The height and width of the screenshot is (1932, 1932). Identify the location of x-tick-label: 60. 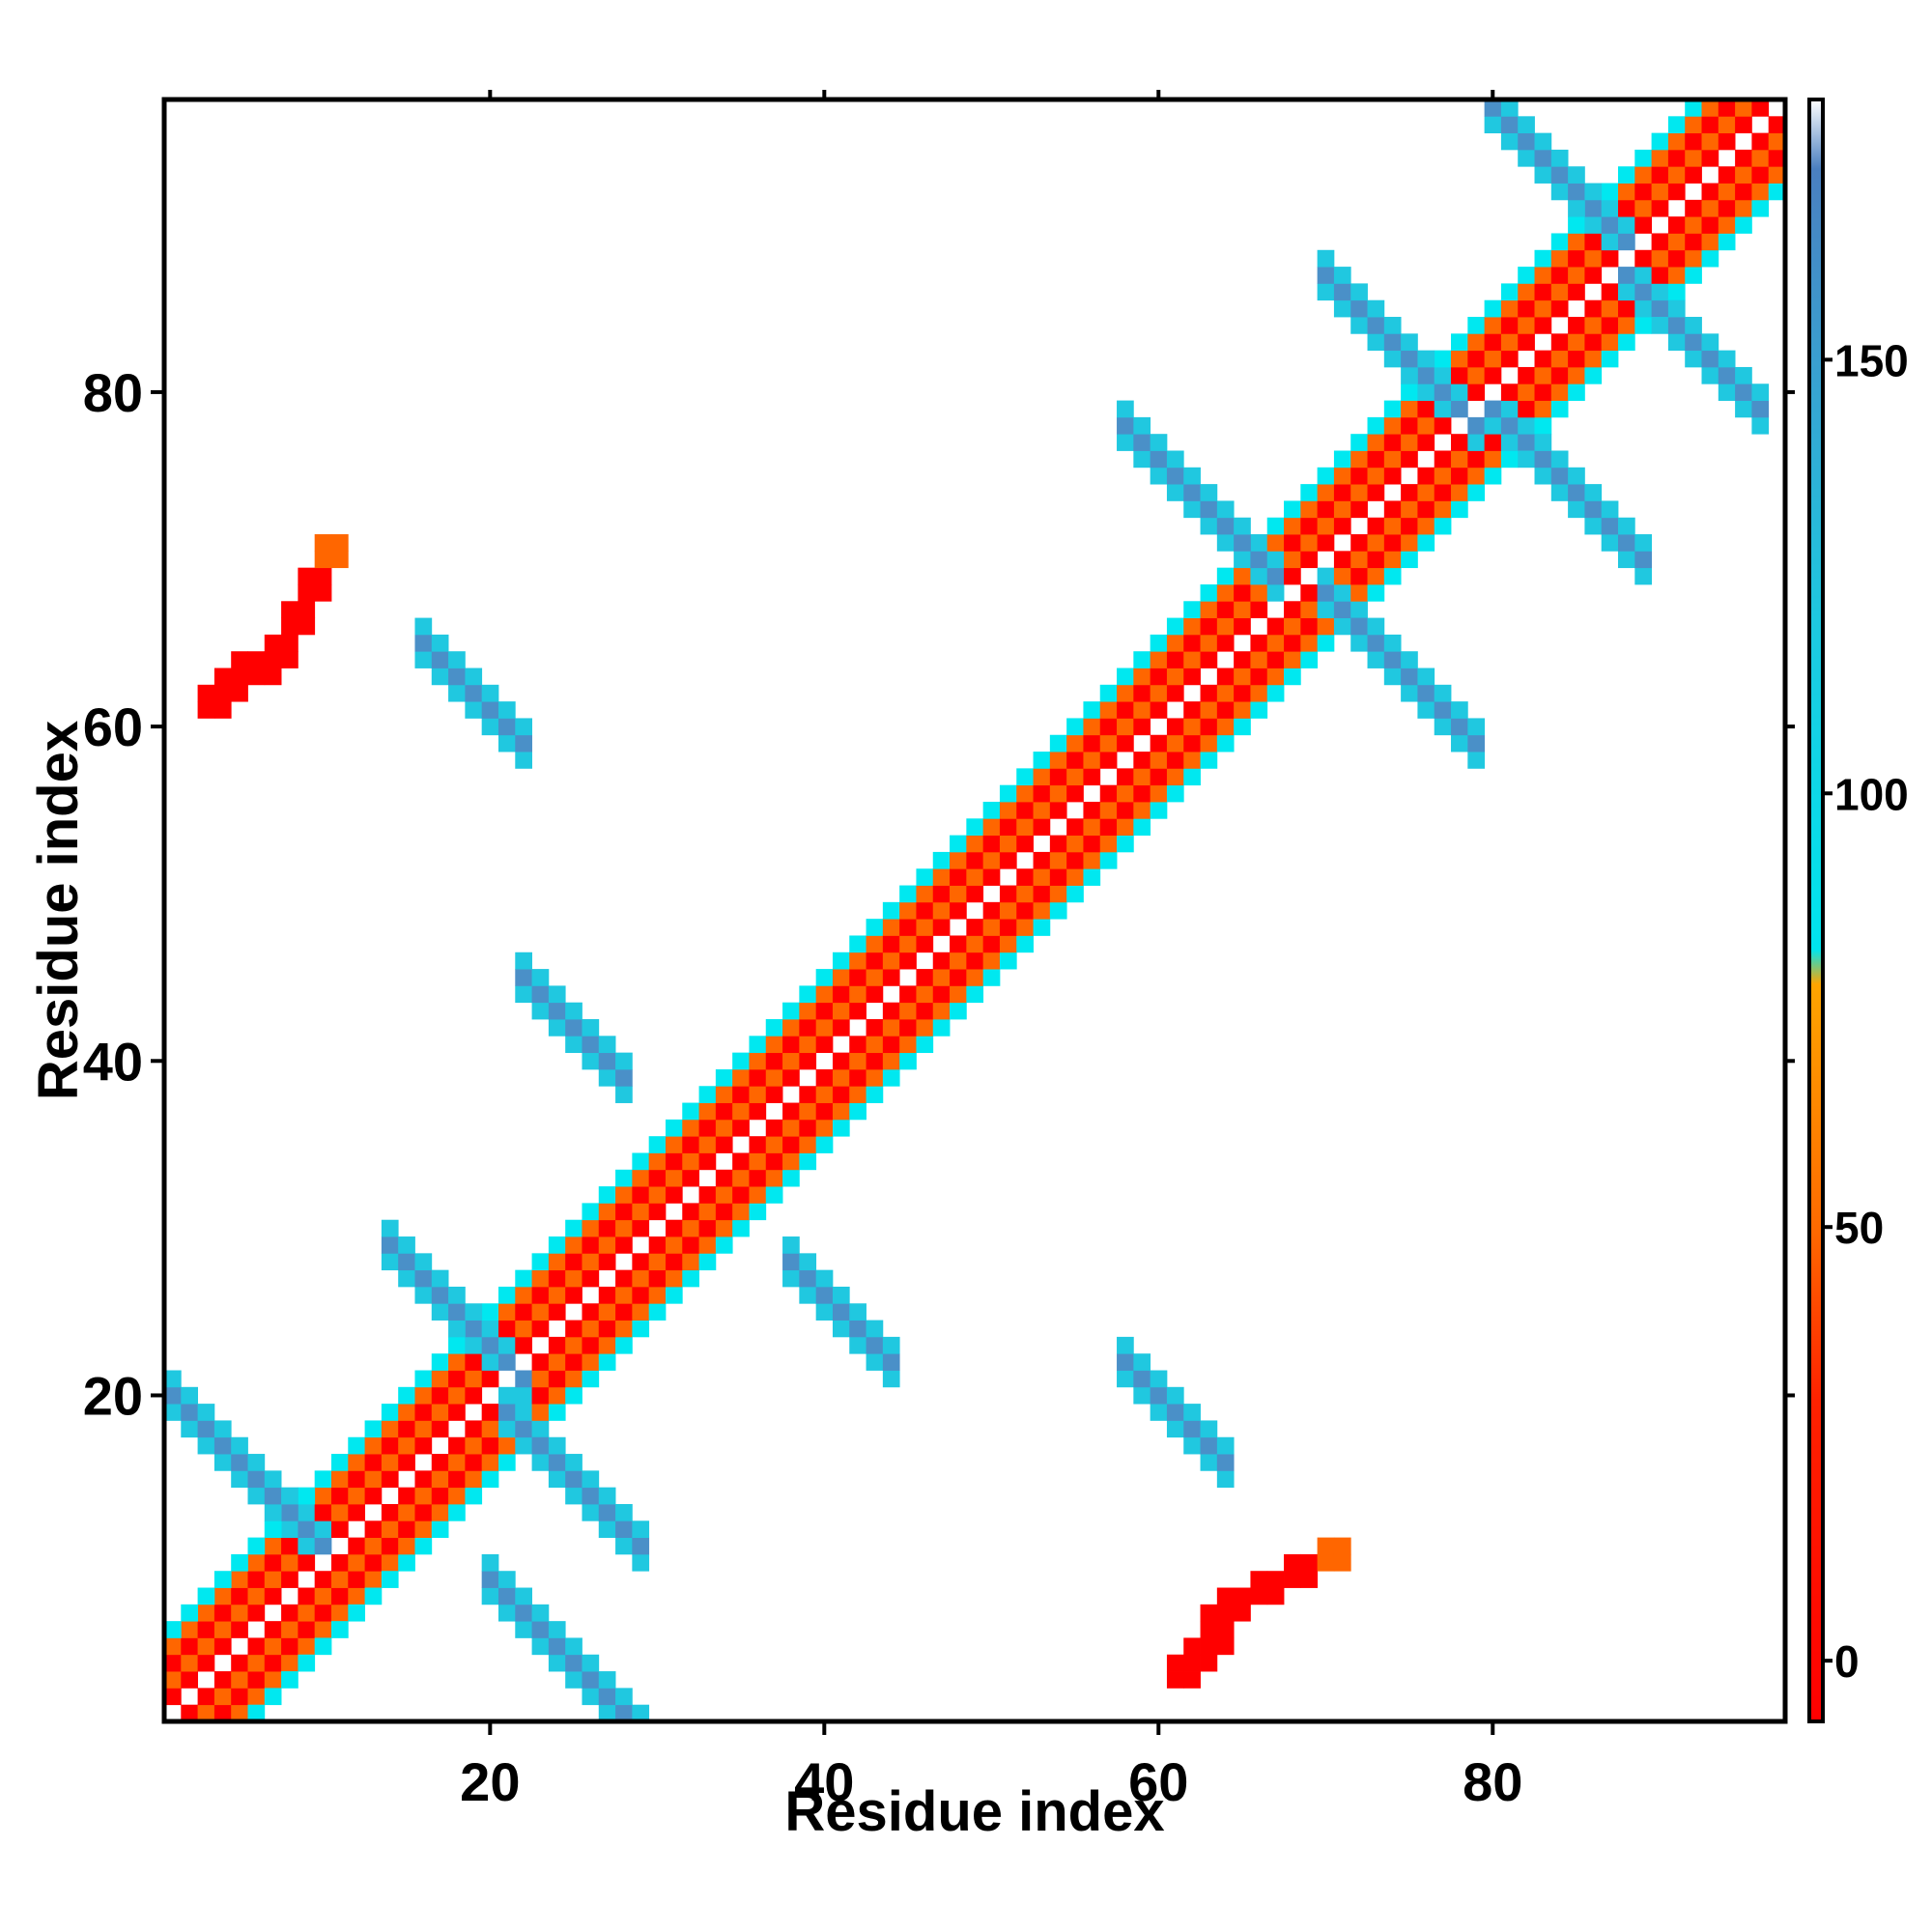
(1158, 1781).